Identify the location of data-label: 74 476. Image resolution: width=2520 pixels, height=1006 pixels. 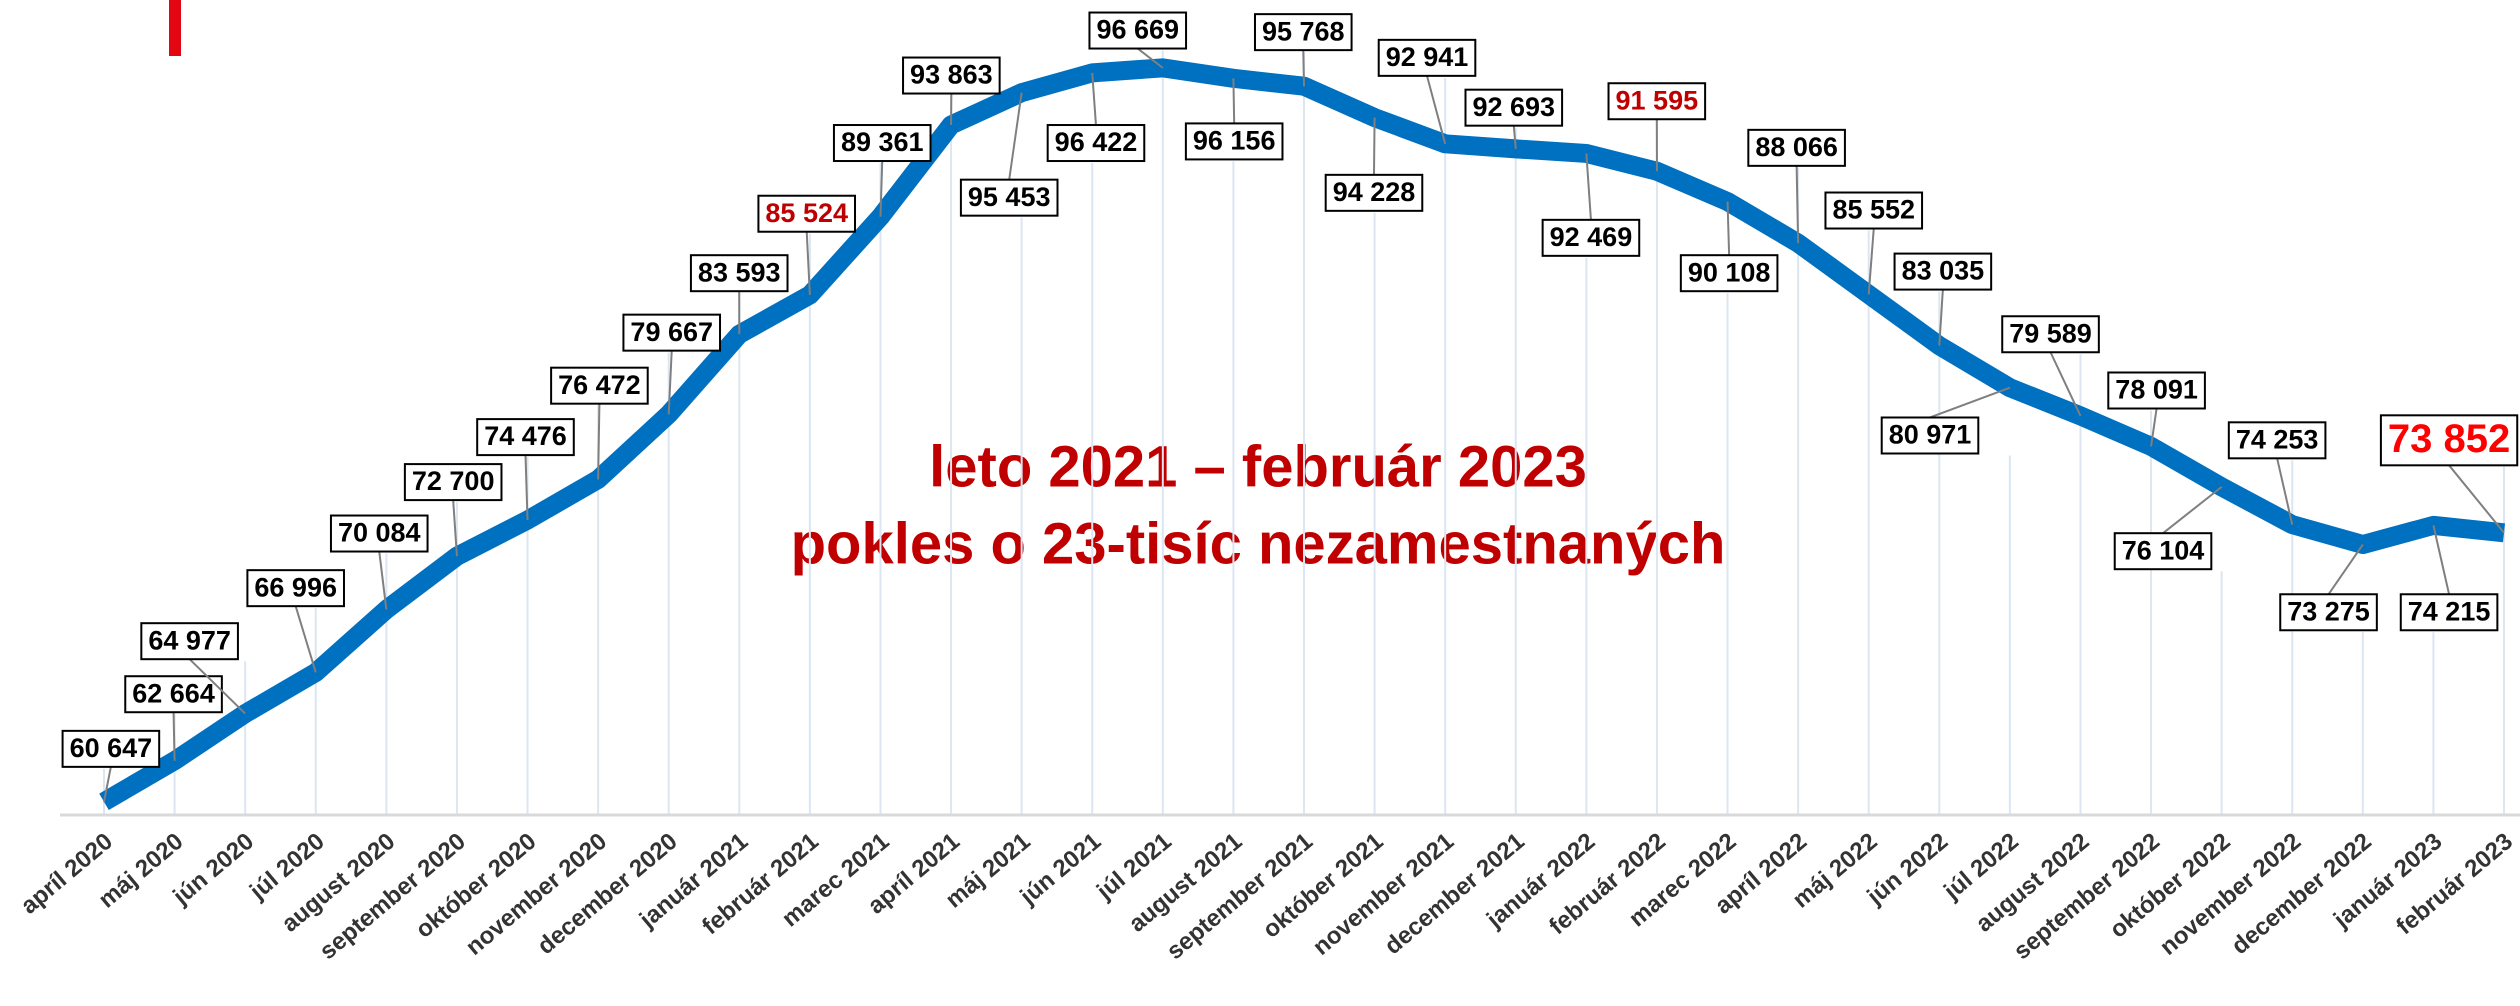
(525, 469).